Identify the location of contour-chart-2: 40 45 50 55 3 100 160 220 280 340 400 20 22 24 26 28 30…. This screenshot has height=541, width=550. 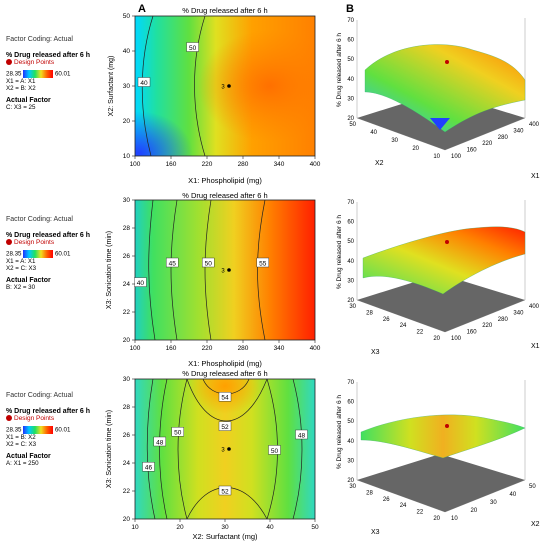
(213, 279).